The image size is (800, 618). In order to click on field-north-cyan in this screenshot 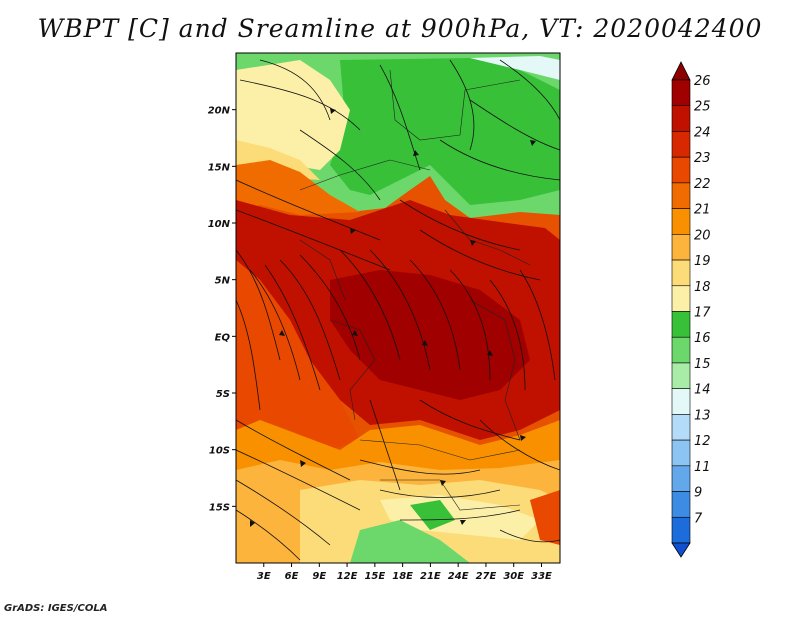, I will do `click(515, 68)`.